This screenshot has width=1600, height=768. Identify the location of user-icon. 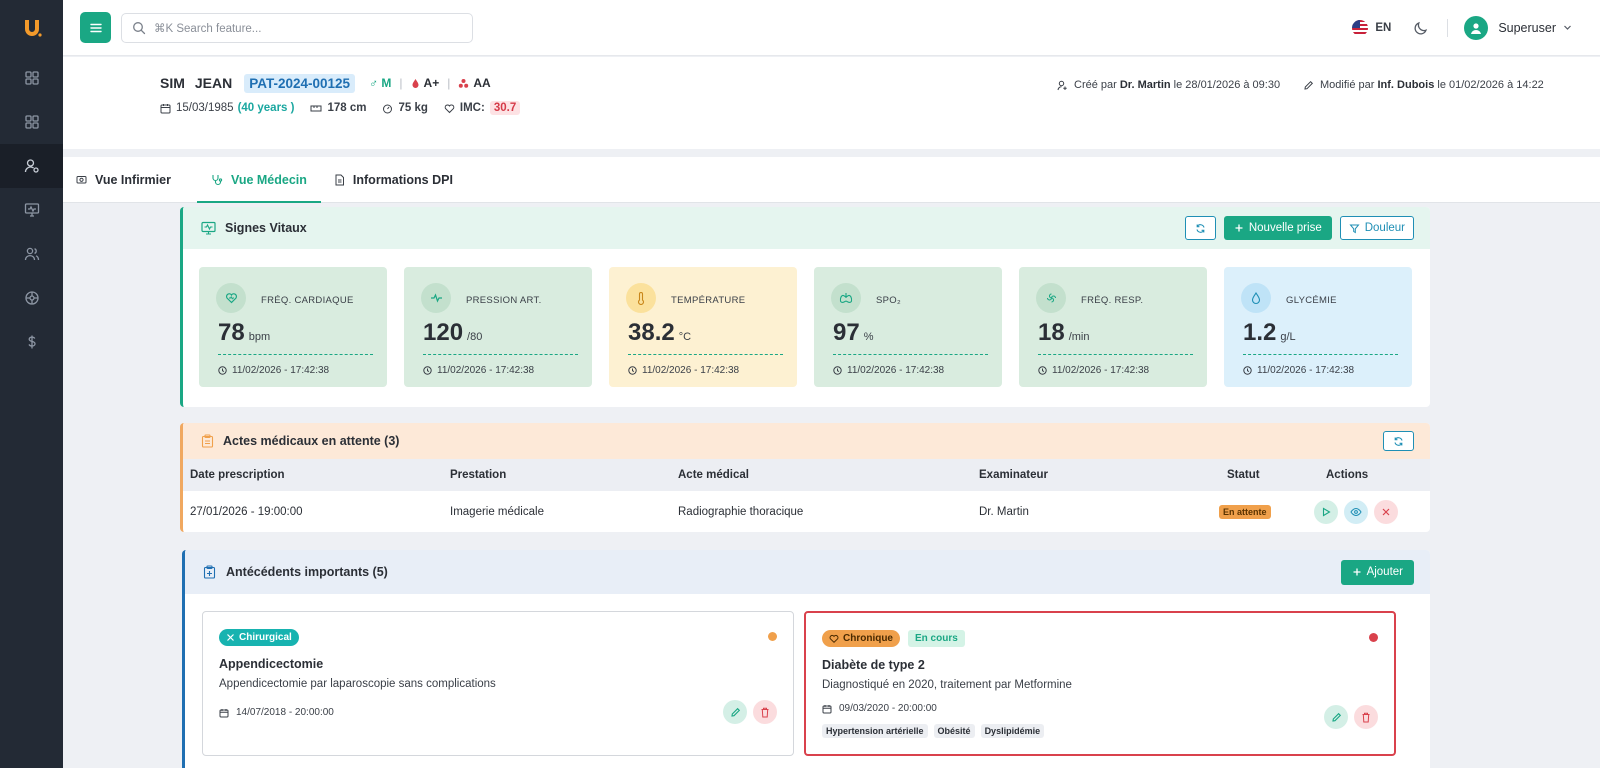
(1476, 28).